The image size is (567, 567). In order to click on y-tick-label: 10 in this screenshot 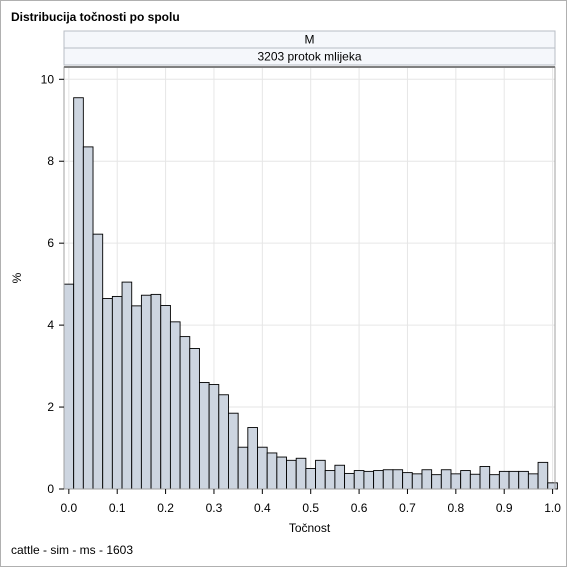, I will do `click(48, 79)`.